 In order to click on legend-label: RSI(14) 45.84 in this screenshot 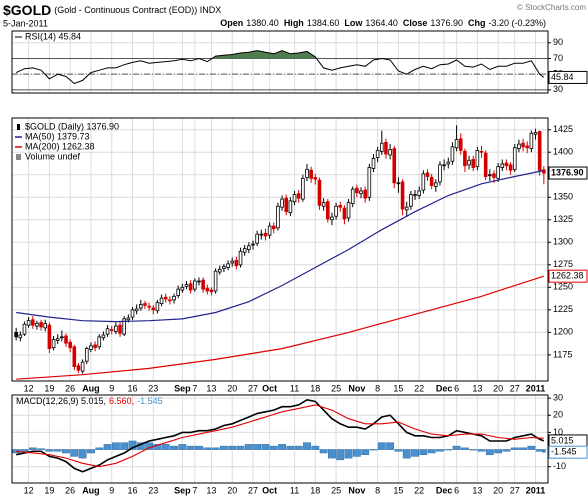, I will do `click(53, 36)`.